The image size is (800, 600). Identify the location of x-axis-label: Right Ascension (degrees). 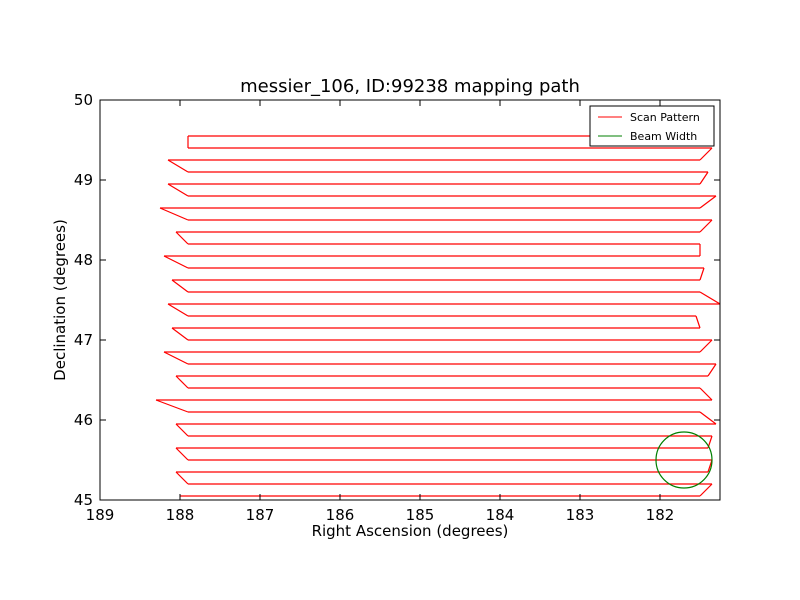
(410, 531).